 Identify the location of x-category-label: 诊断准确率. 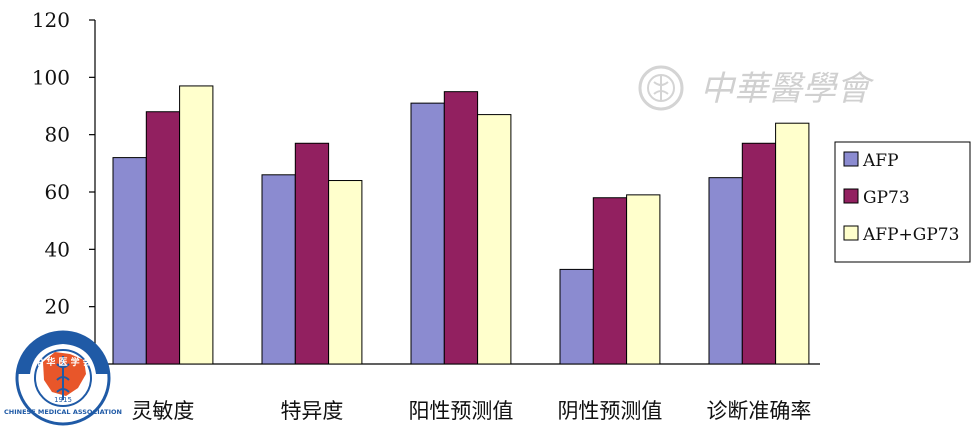
(758, 411).